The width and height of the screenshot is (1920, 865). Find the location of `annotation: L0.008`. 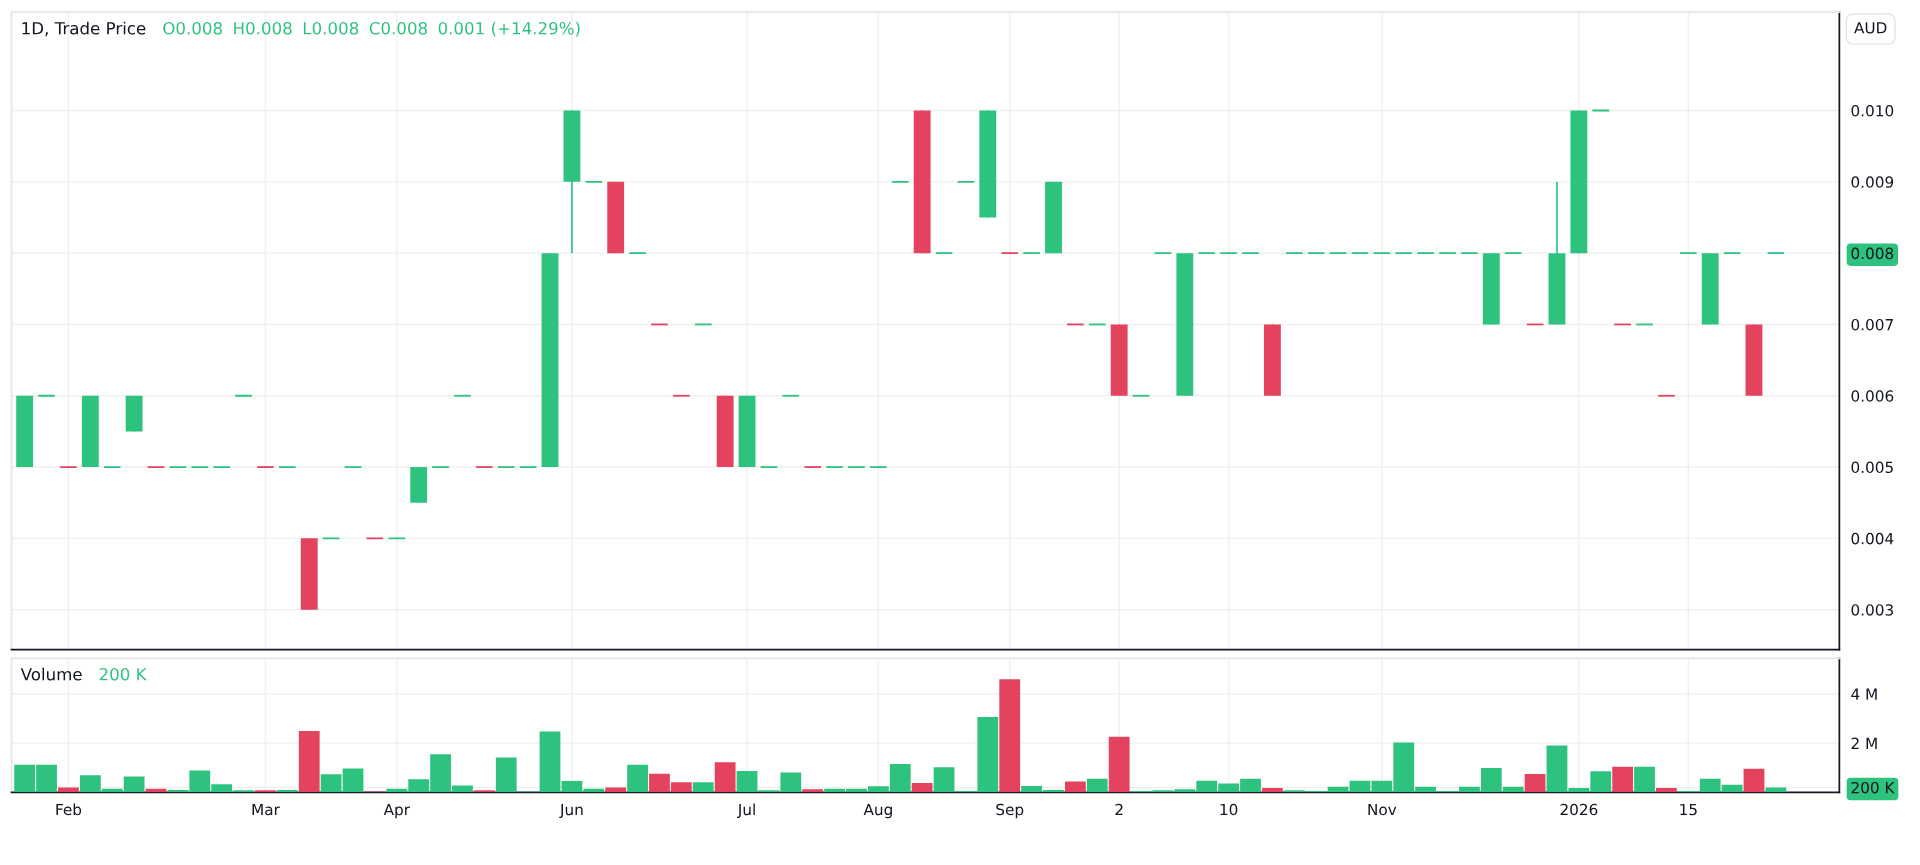

annotation: L0.008 is located at coordinates (331, 28).